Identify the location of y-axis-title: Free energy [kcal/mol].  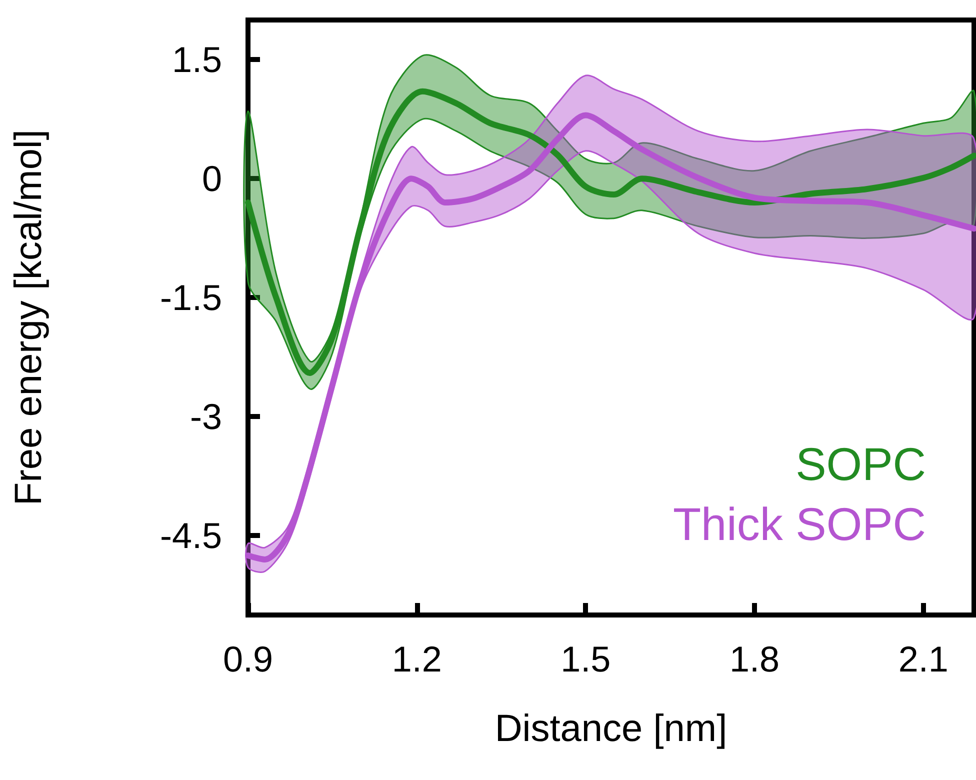
(29, 318).